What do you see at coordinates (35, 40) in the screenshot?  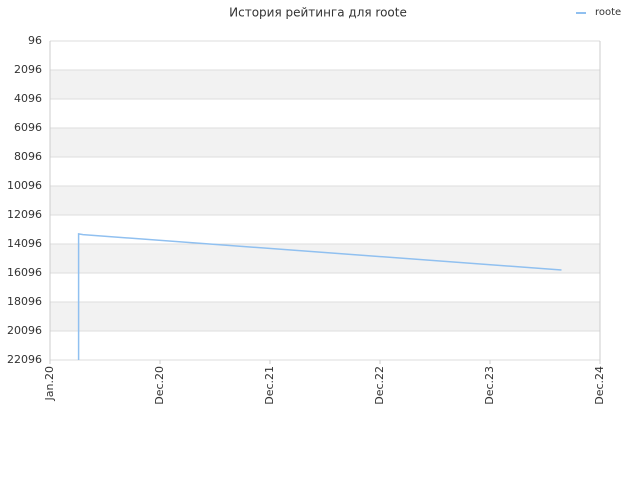 I see `y-tick-label: 96` at bounding box center [35, 40].